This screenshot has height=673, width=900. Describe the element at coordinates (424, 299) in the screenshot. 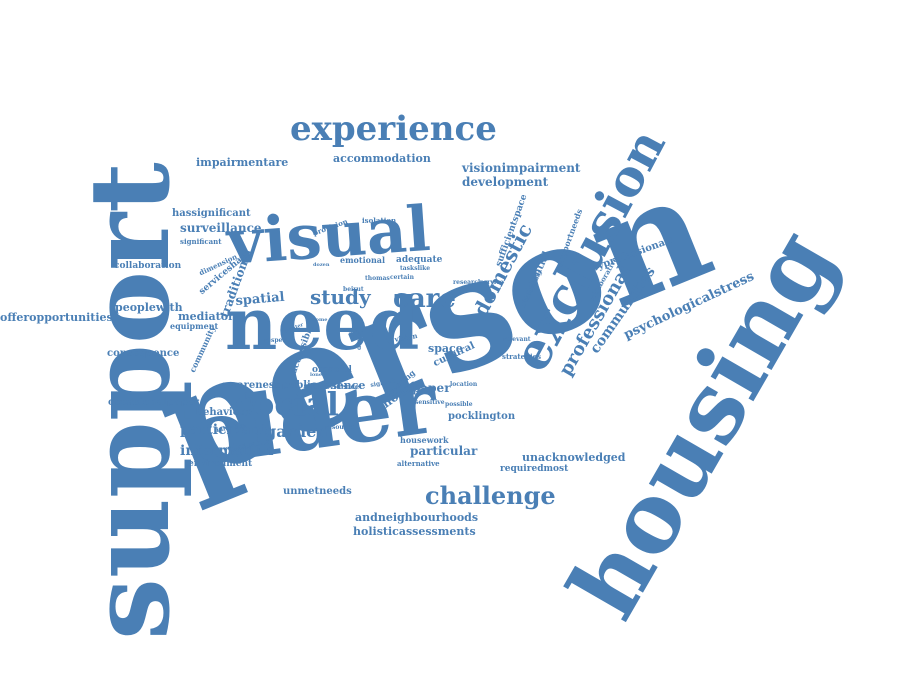

I see `word-care: care` at that location.